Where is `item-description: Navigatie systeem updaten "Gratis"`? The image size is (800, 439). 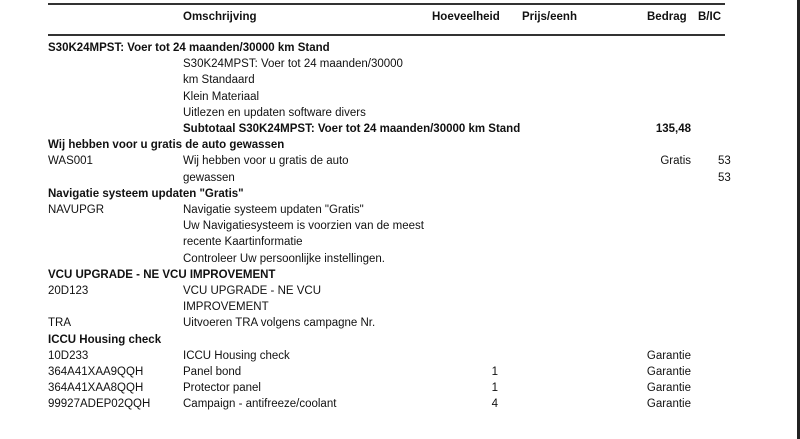 item-description: Navigatie systeem updaten "Gratis" is located at coordinates (273, 210).